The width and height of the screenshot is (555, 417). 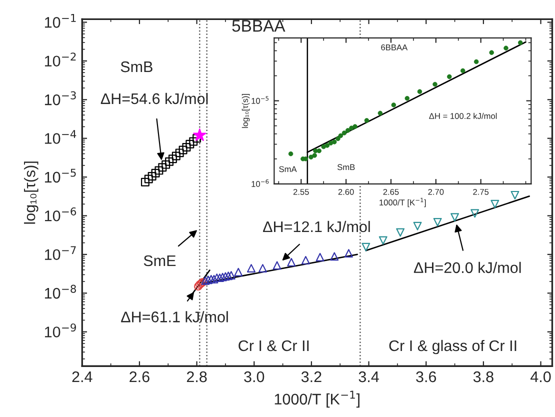 What do you see at coordinates (60, 59) in the screenshot?
I see `y-tick-label: 10$^{−2}$` at bounding box center [60, 59].